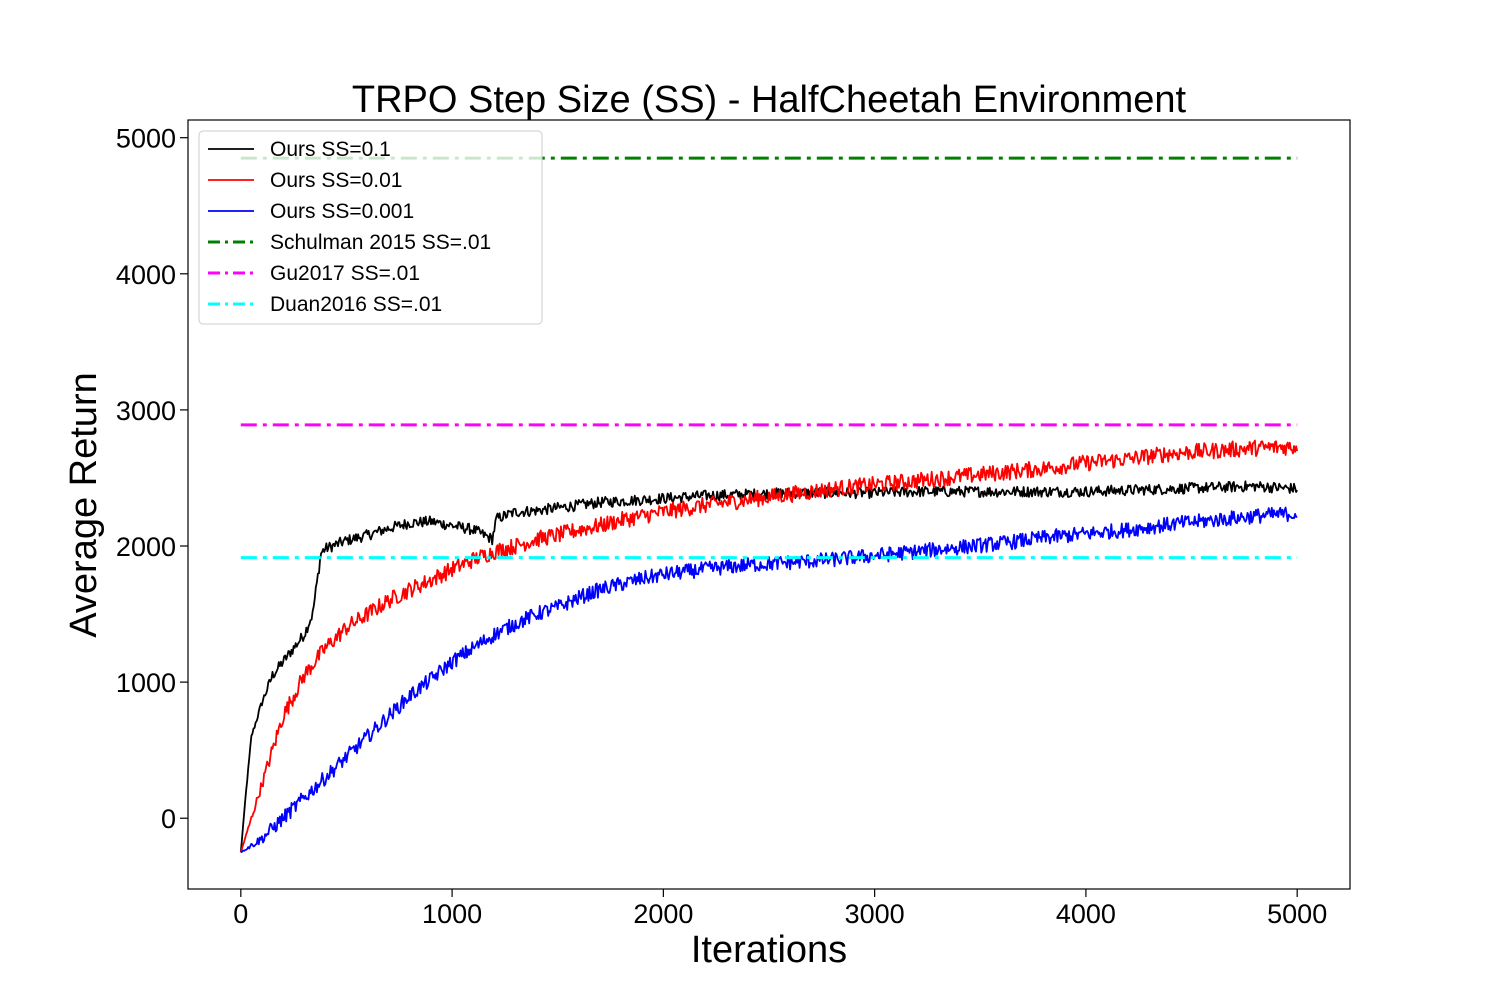  What do you see at coordinates (240, 914) in the screenshot?
I see `x-tick-label-0: 0` at bounding box center [240, 914].